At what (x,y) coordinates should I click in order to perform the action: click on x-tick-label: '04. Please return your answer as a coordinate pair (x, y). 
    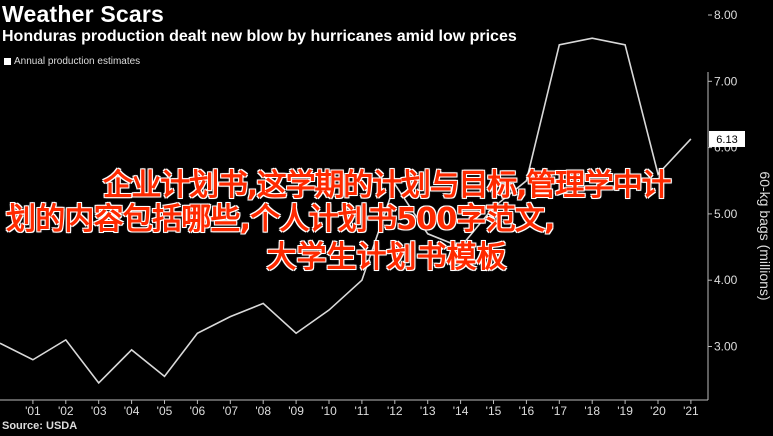
    Looking at the image, I should click on (132, 411).